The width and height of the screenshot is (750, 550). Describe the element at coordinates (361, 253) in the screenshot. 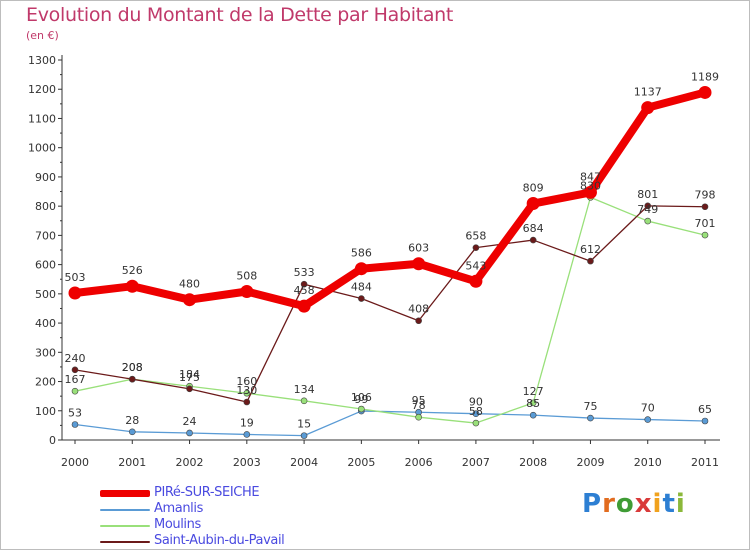

I see `data-label-0-5: 586` at that location.